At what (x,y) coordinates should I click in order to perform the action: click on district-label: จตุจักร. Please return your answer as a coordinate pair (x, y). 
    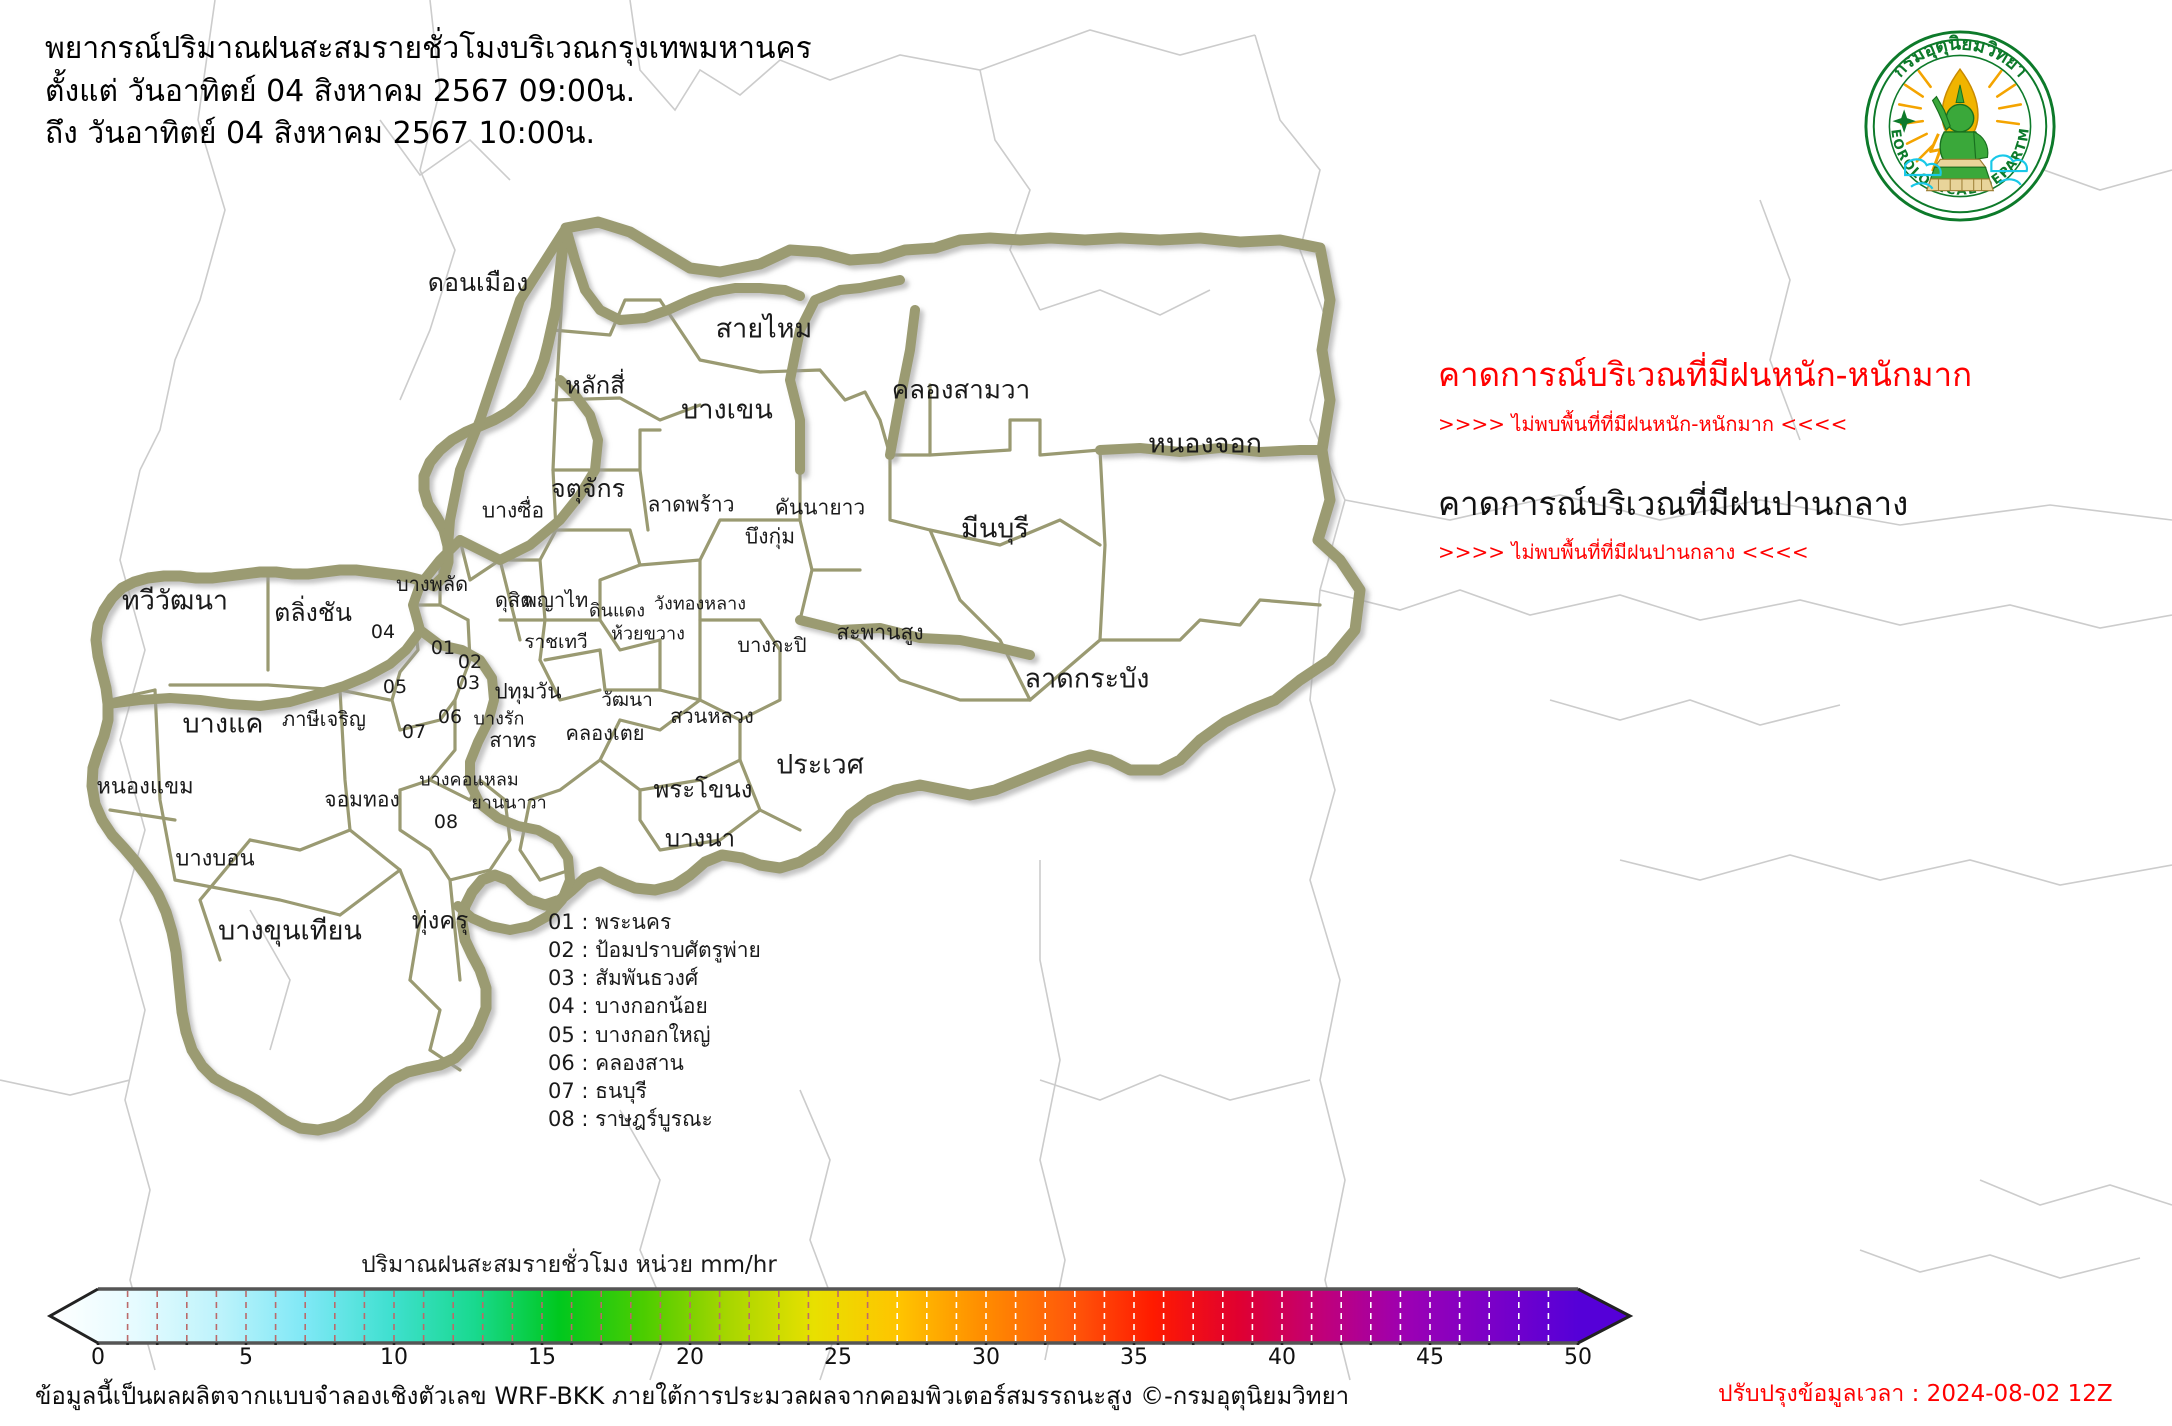
    Looking at the image, I should click on (588, 488).